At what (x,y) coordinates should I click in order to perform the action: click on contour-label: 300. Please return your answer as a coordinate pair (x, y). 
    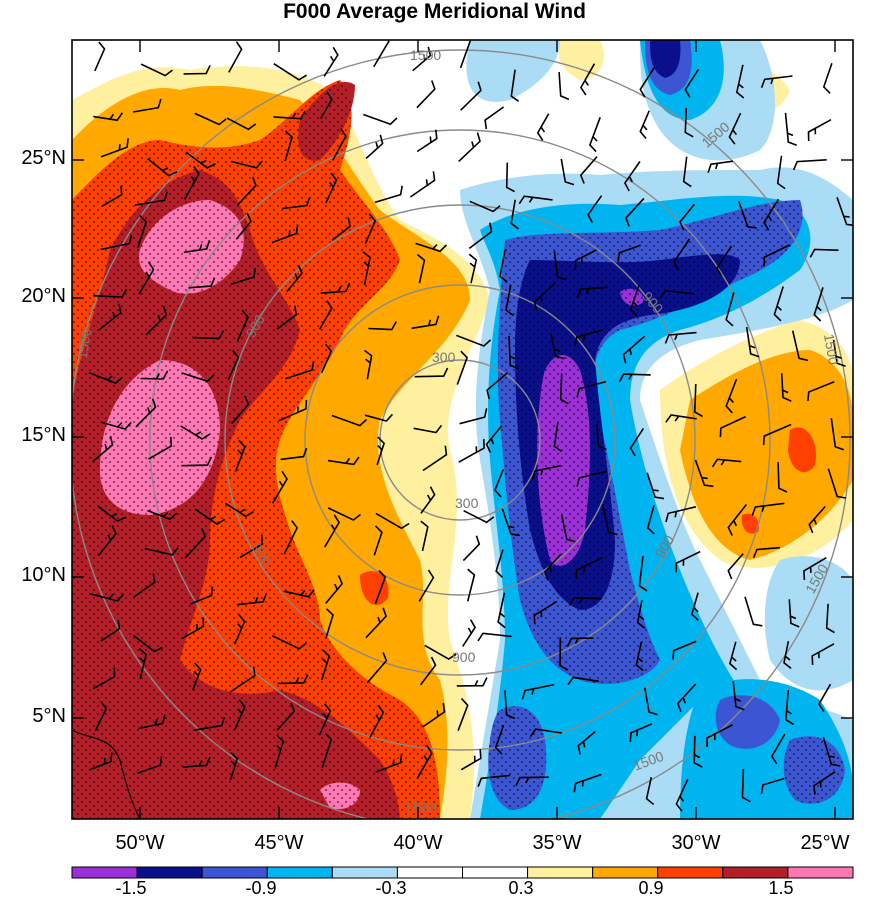
    Looking at the image, I should click on (467, 503).